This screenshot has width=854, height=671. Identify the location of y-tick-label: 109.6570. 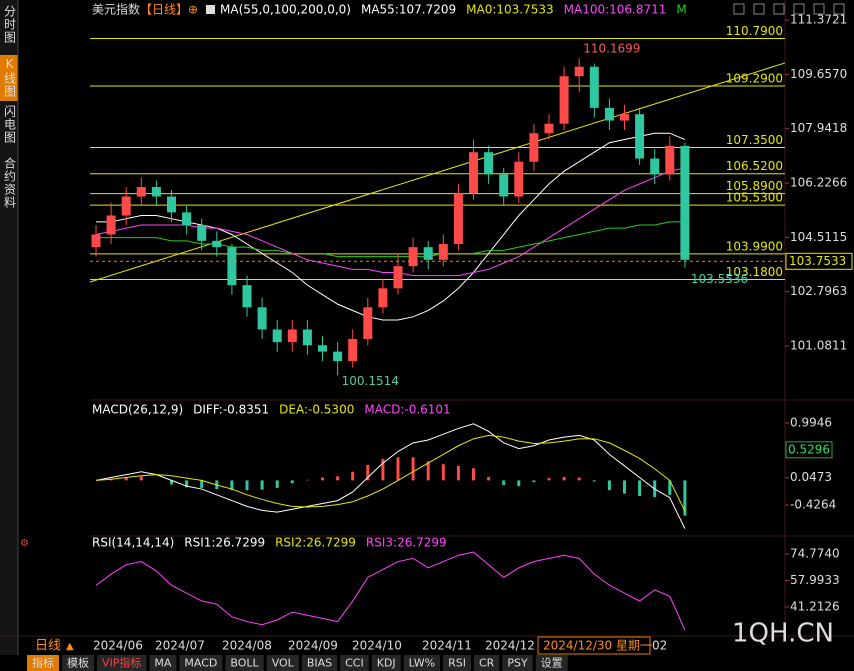
(818, 74).